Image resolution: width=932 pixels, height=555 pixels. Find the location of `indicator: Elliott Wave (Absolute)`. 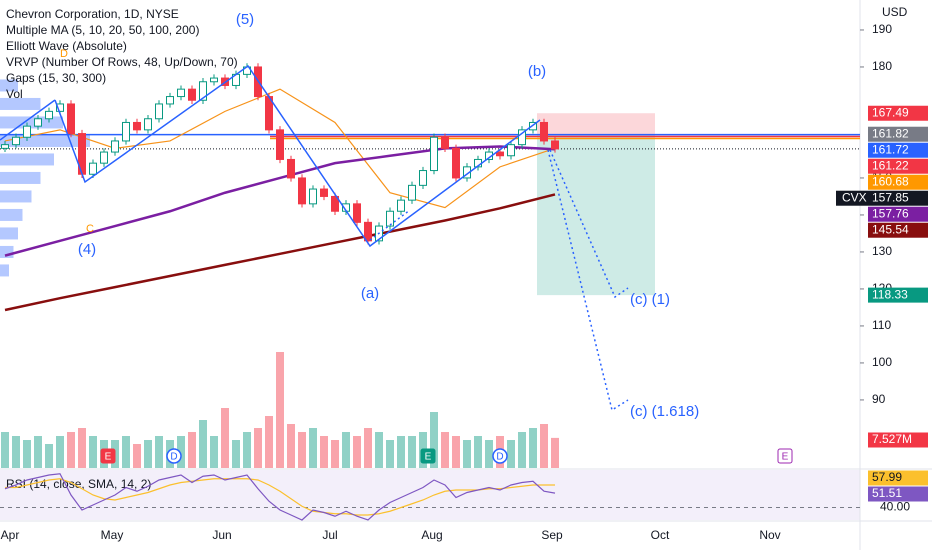

indicator: Elliott Wave (Absolute) is located at coordinates (66, 46).